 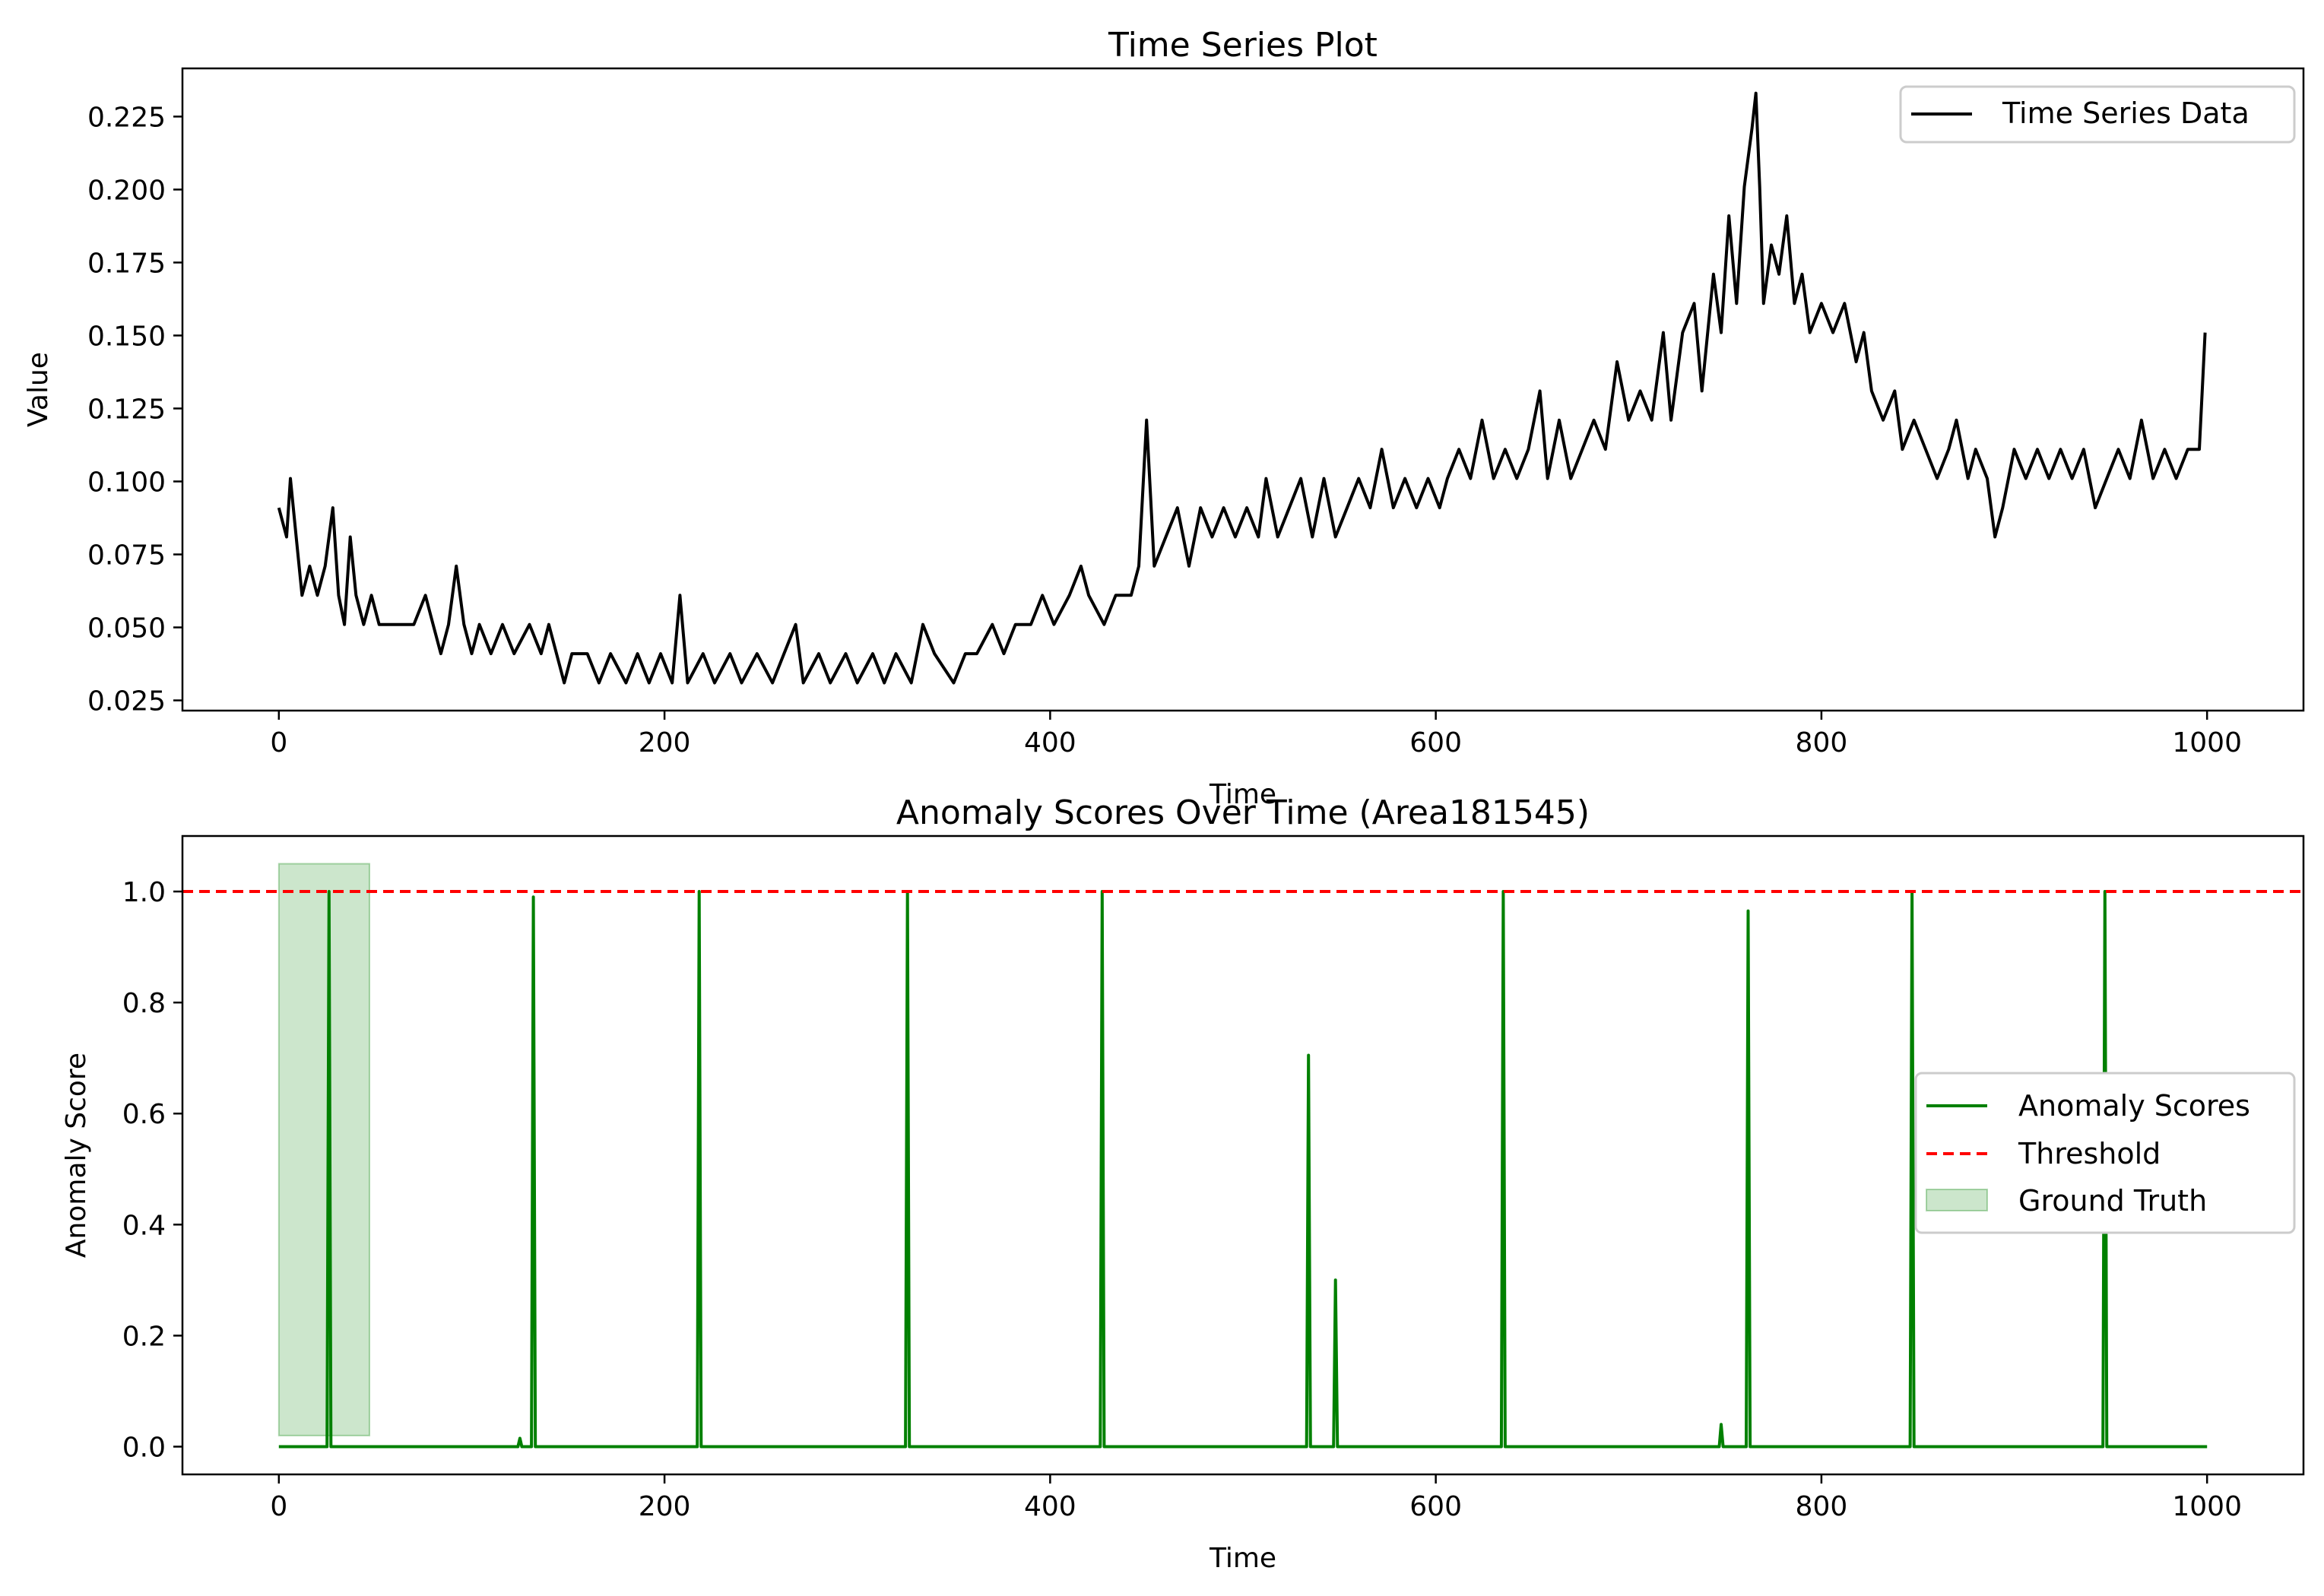 What do you see at coordinates (144, 1004) in the screenshot?
I see `y-tick-label: 0.8` at bounding box center [144, 1004].